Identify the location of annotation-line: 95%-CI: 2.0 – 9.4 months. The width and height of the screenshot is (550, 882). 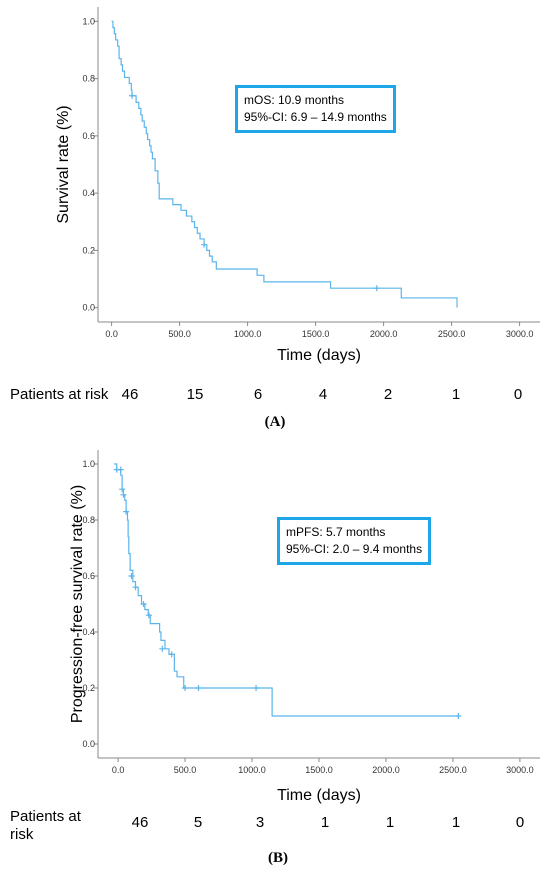
(354, 549).